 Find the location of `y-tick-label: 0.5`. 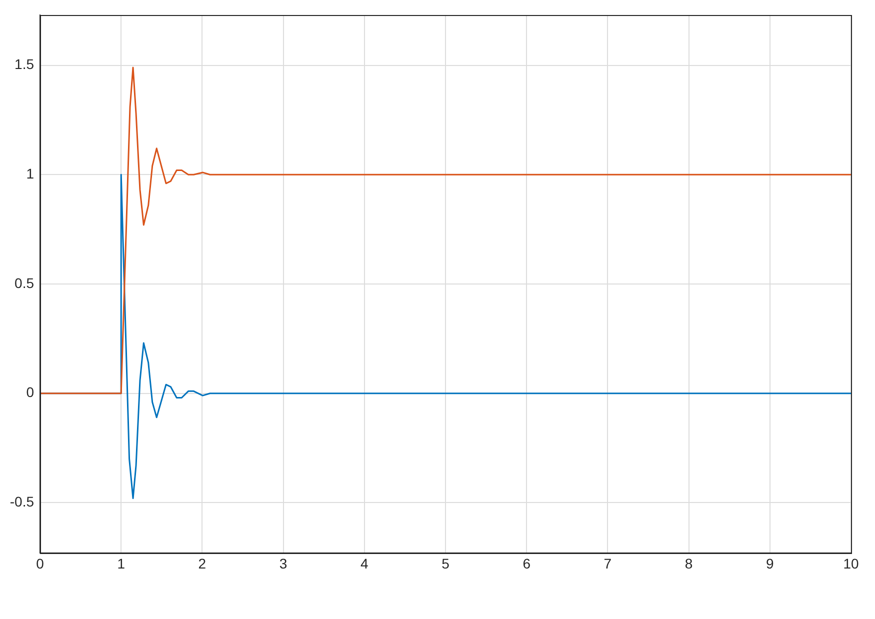

y-tick-label: 0.5 is located at coordinates (24, 282).